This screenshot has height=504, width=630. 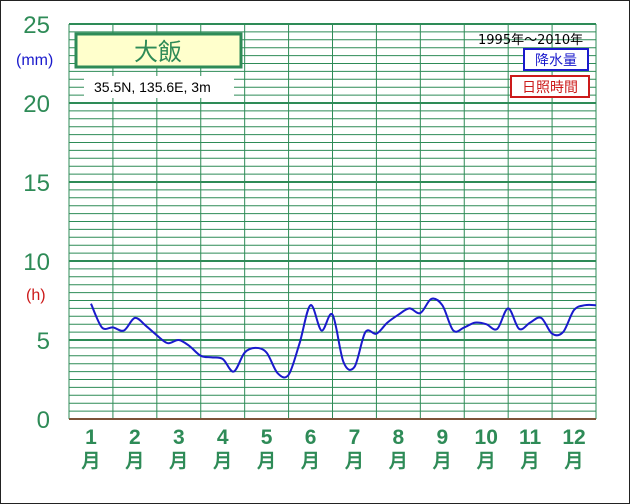 What do you see at coordinates (399, 437) in the screenshot?
I see `month-number-label: 8` at bounding box center [399, 437].